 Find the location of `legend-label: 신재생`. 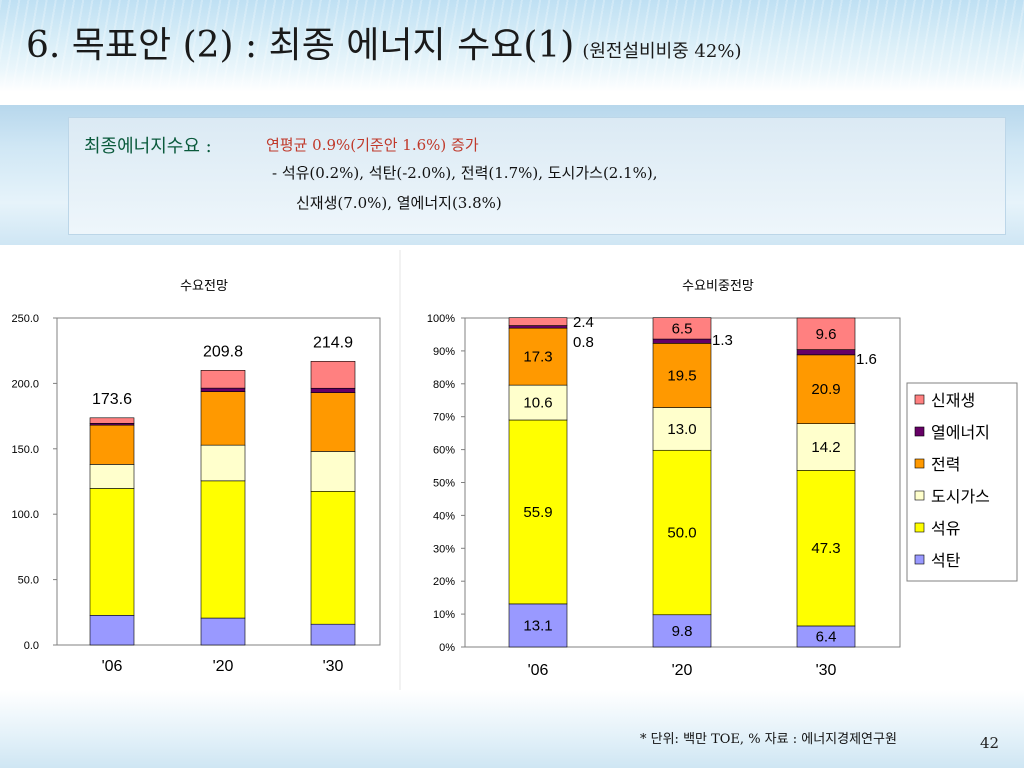

legend-label: 신재생 is located at coordinates (953, 401).